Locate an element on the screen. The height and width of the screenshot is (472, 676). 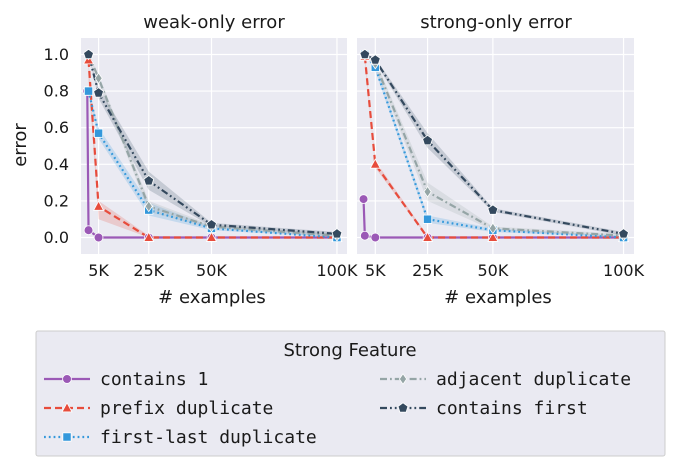
y-tick-label: 0.6 is located at coordinates (56, 127).